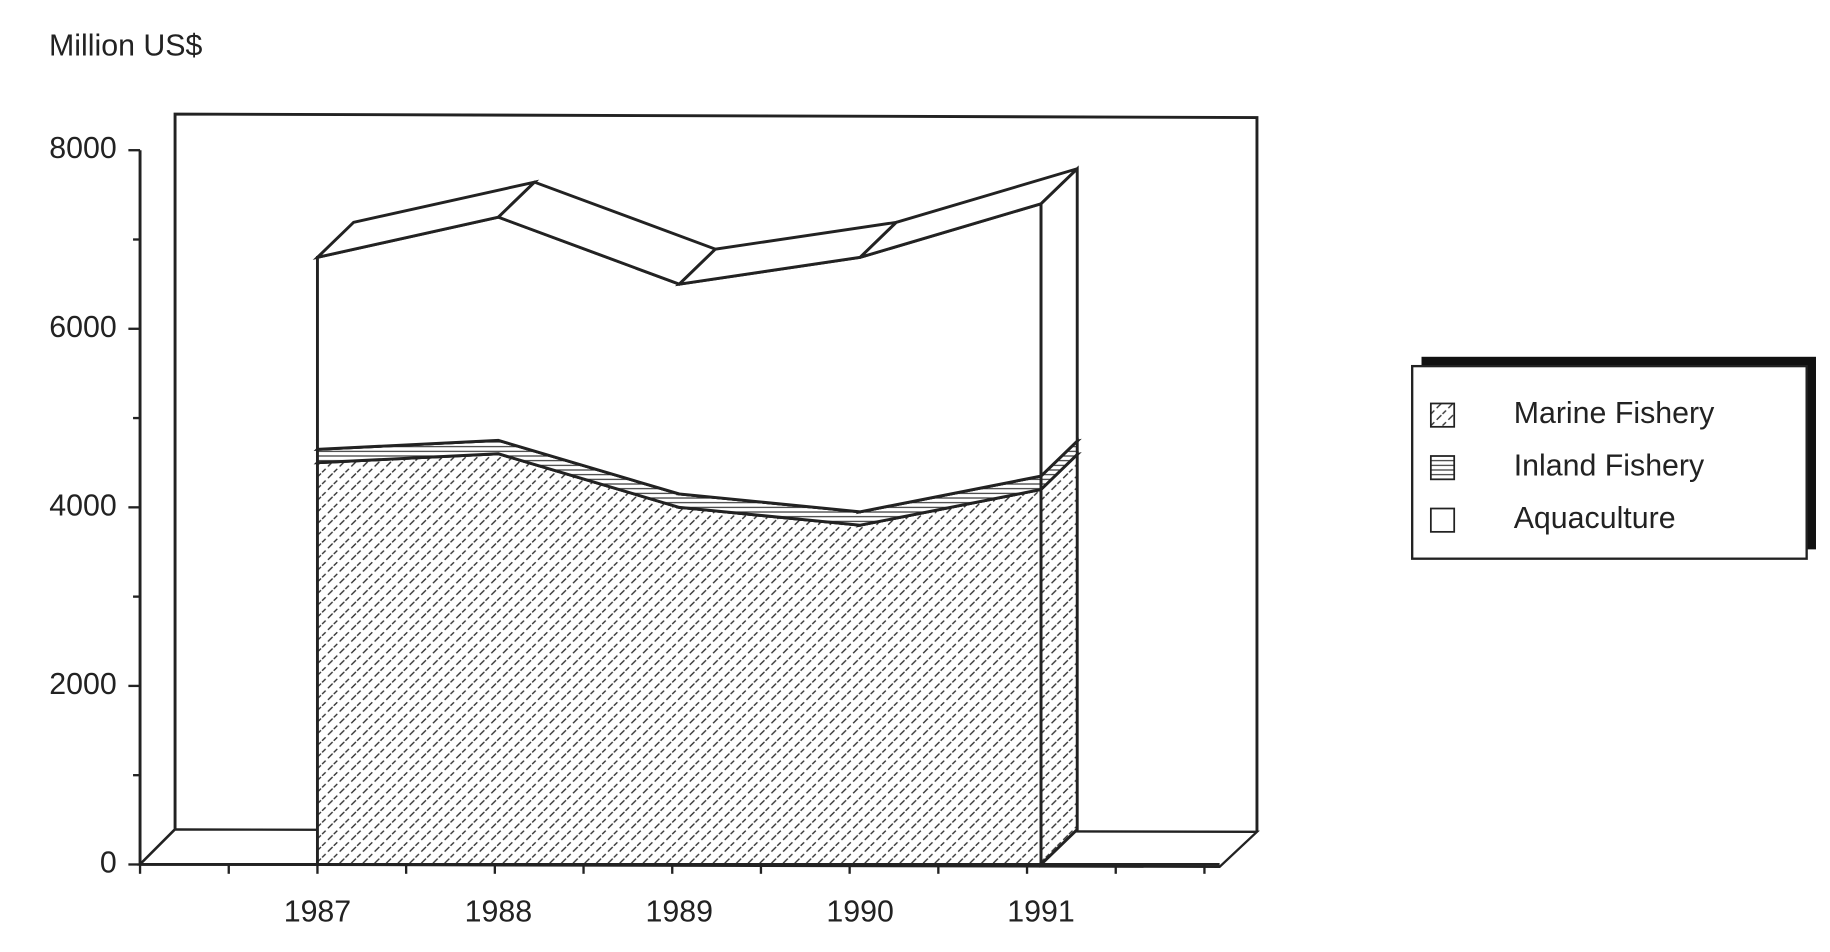 The width and height of the screenshot is (1830, 952). I want to click on legend-box, so click(1609, 462).